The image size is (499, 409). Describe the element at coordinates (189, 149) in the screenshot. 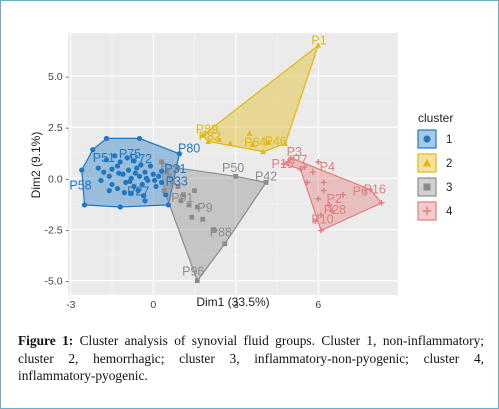

I see `cluster-1-label: P80` at that location.